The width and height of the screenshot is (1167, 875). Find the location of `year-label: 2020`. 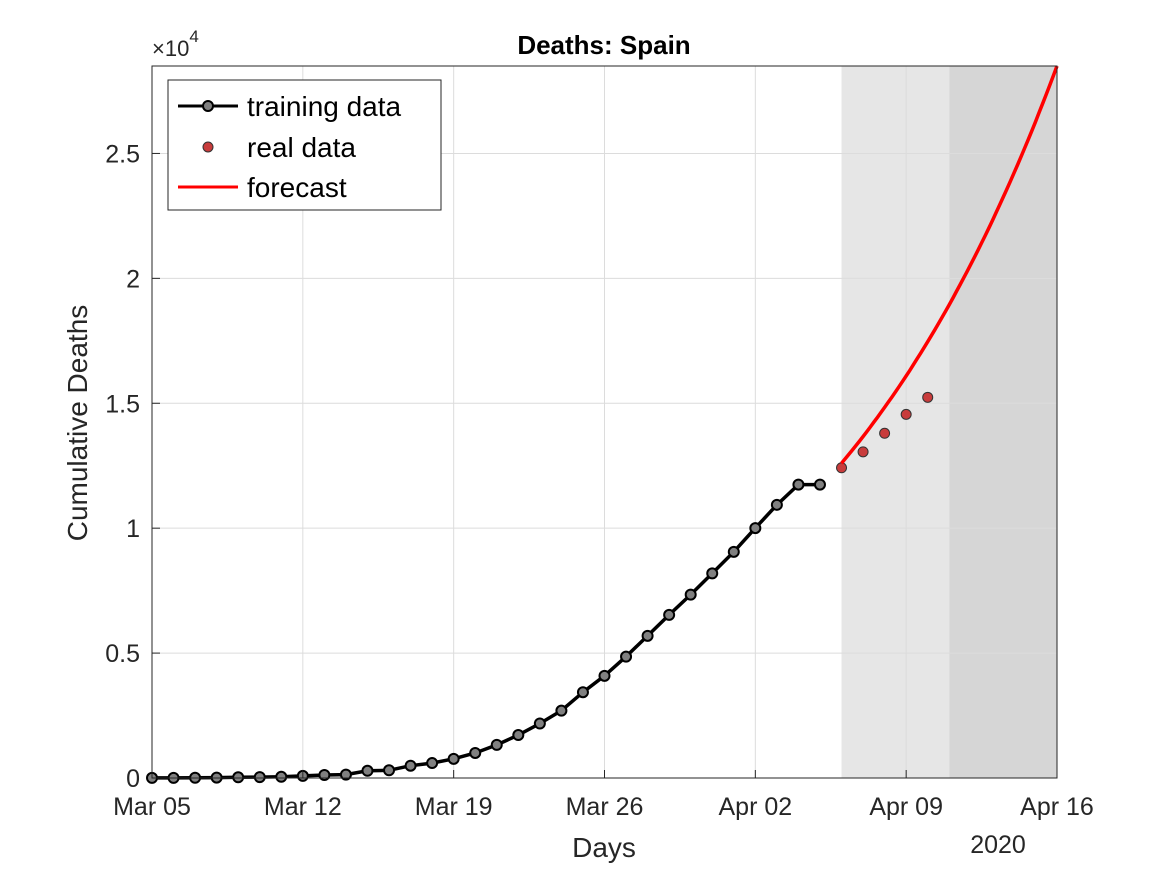

year-label: 2020 is located at coordinates (998, 845).